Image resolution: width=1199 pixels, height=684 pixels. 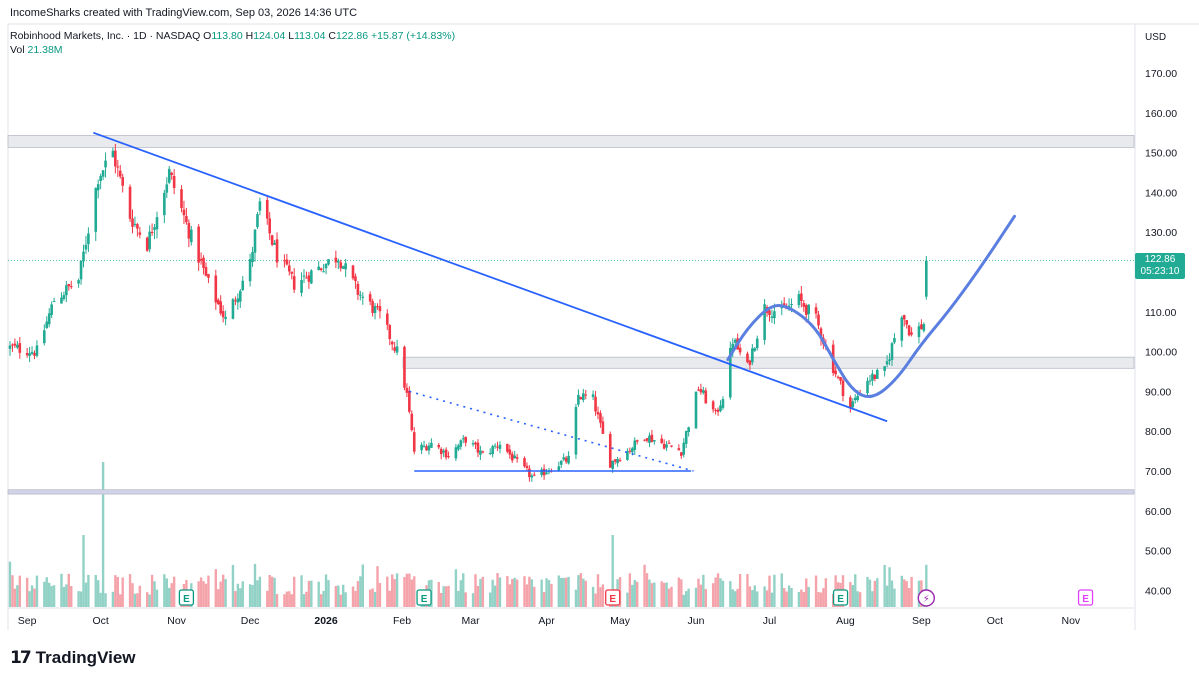 What do you see at coordinates (1156, 37) in the screenshot?
I see `currency-label: USD` at bounding box center [1156, 37].